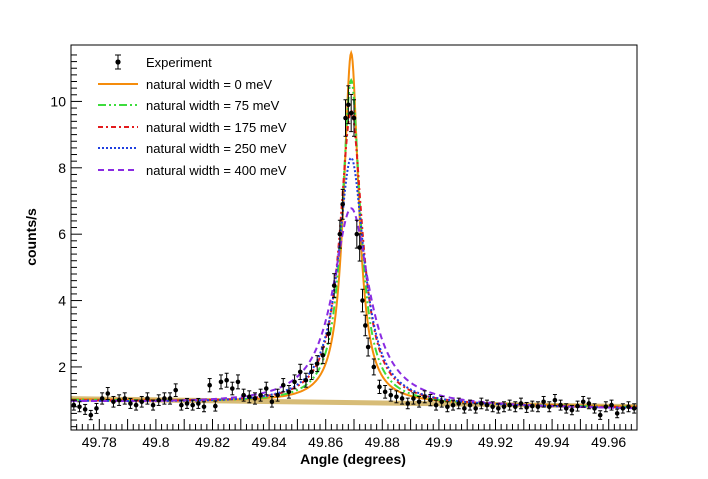 This screenshot has width=708, height=479. What do you see at coordinates (62, 367) in the screenshot?
I see `y-tick-label: 2` at bounding box center [62, 367].